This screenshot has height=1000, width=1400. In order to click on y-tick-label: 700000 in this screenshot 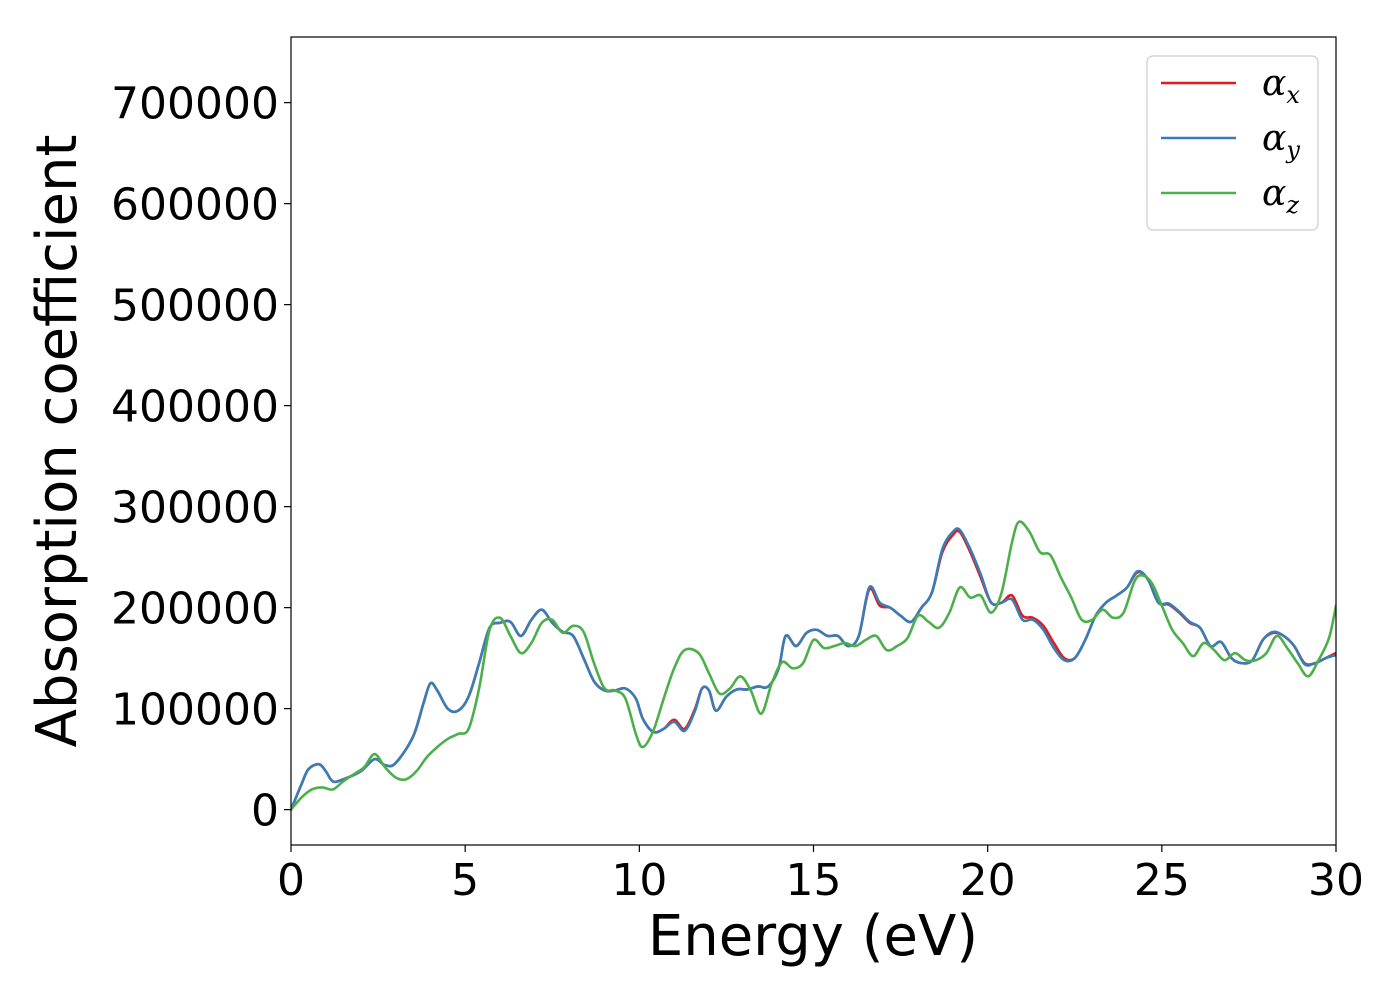, I will do `click(195, 104)`.